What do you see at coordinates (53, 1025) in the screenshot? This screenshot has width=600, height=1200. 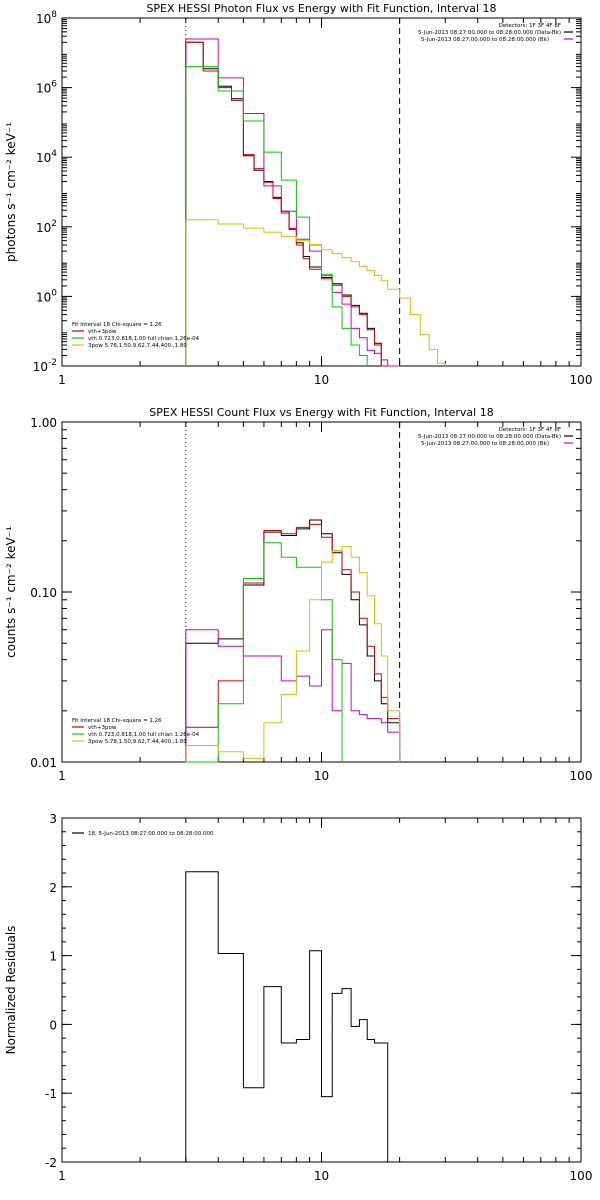 I see `y-tick-label: 0` at bounding box center [53, 1025].